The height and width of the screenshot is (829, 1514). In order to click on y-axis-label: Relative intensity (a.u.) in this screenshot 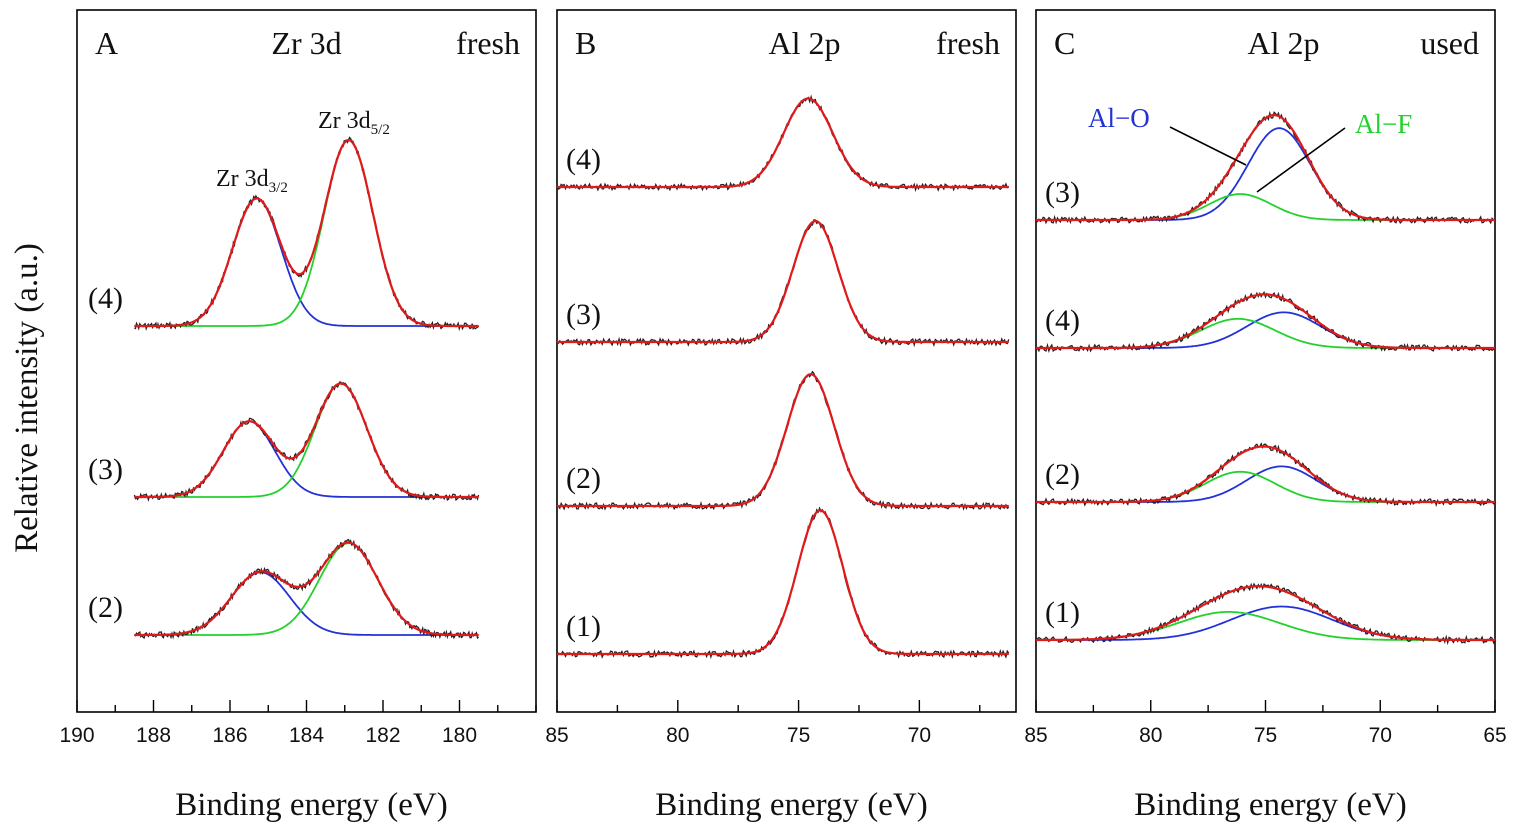, I will do `click(27, 398)`.